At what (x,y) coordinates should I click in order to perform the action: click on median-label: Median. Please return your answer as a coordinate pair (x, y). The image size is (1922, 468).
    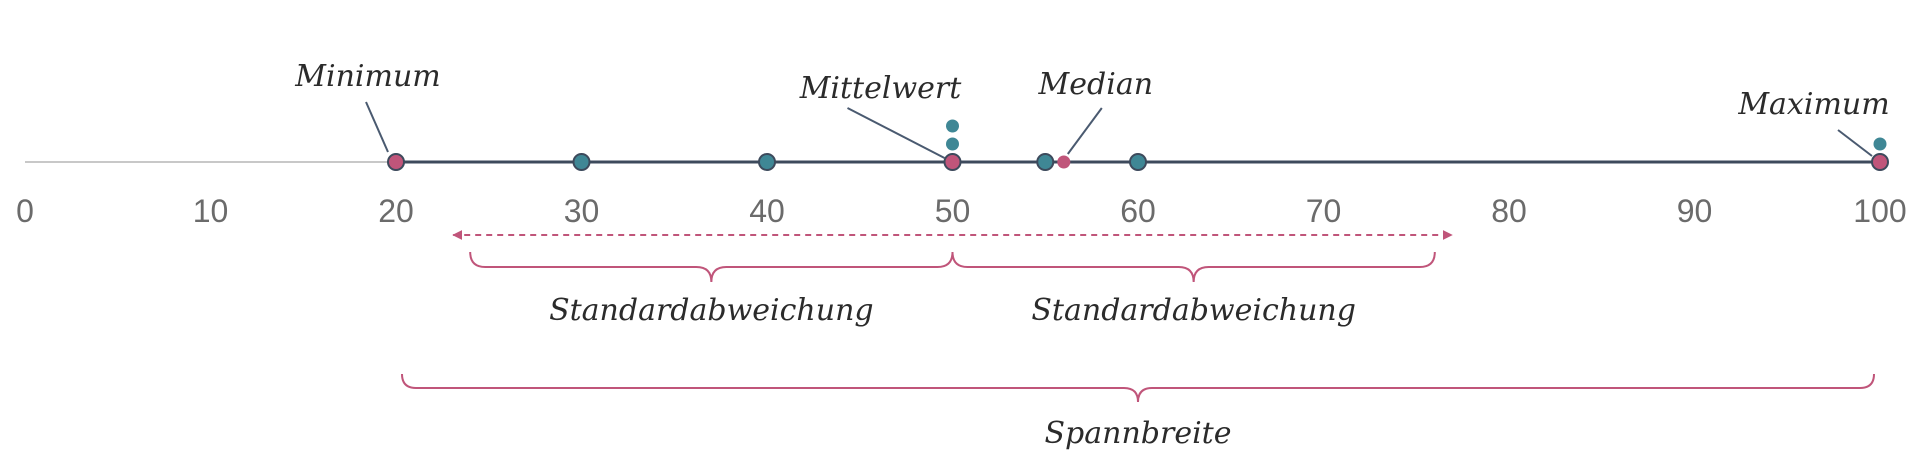
    Looking at the image, I should click on (1095, 84).